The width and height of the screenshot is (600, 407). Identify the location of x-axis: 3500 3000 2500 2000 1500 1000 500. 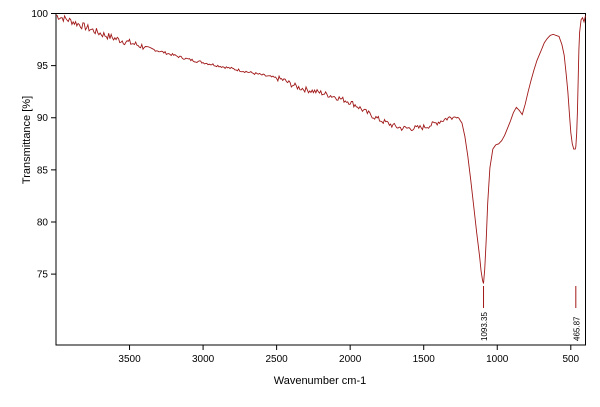
(349, 355).